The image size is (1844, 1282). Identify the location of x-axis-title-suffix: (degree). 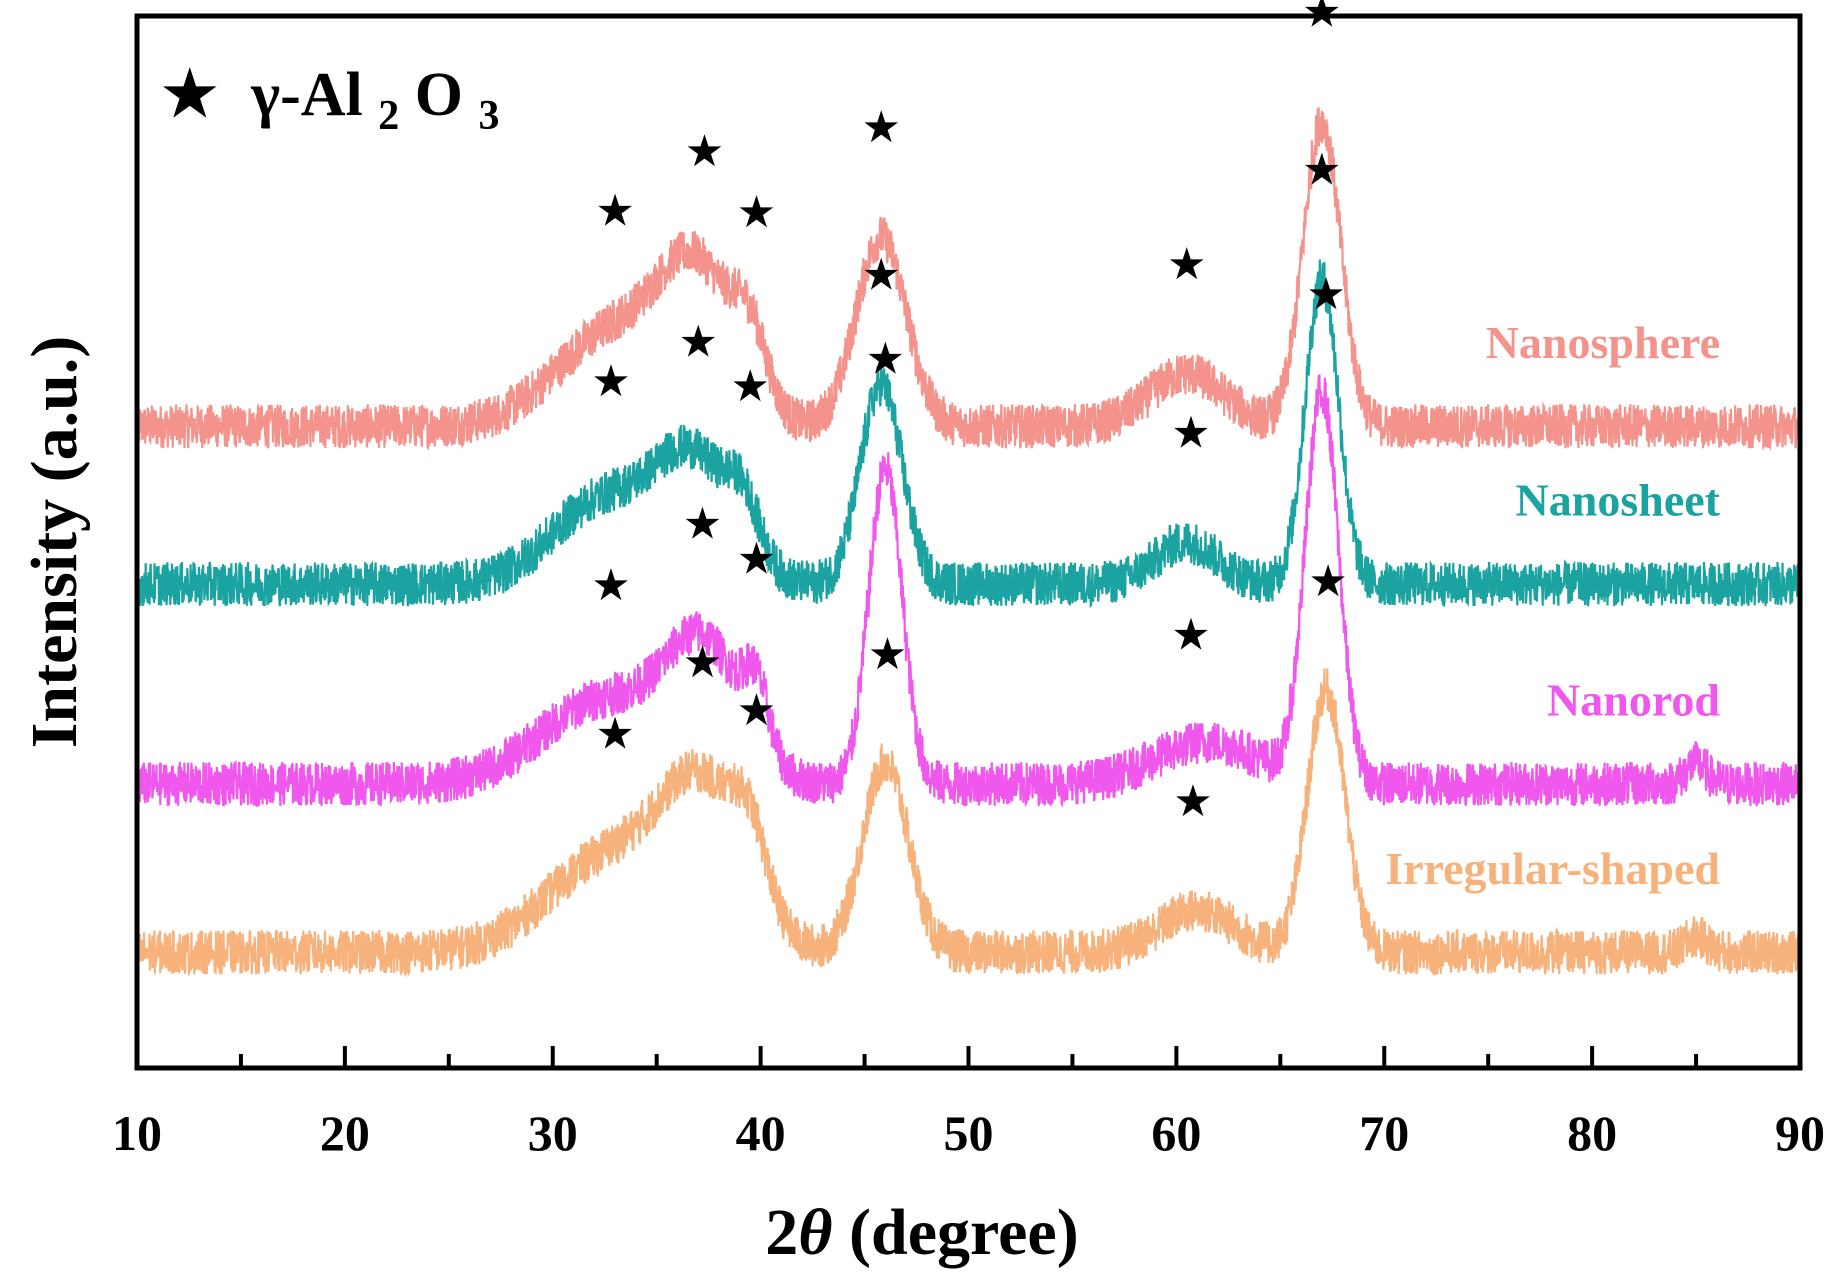
(956, 1232).